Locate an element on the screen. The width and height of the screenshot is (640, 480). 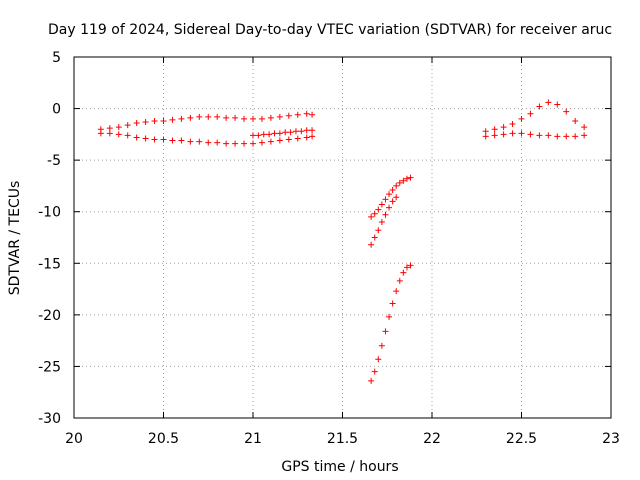
series-arc-2-upper is located at coordinates (391, 197).